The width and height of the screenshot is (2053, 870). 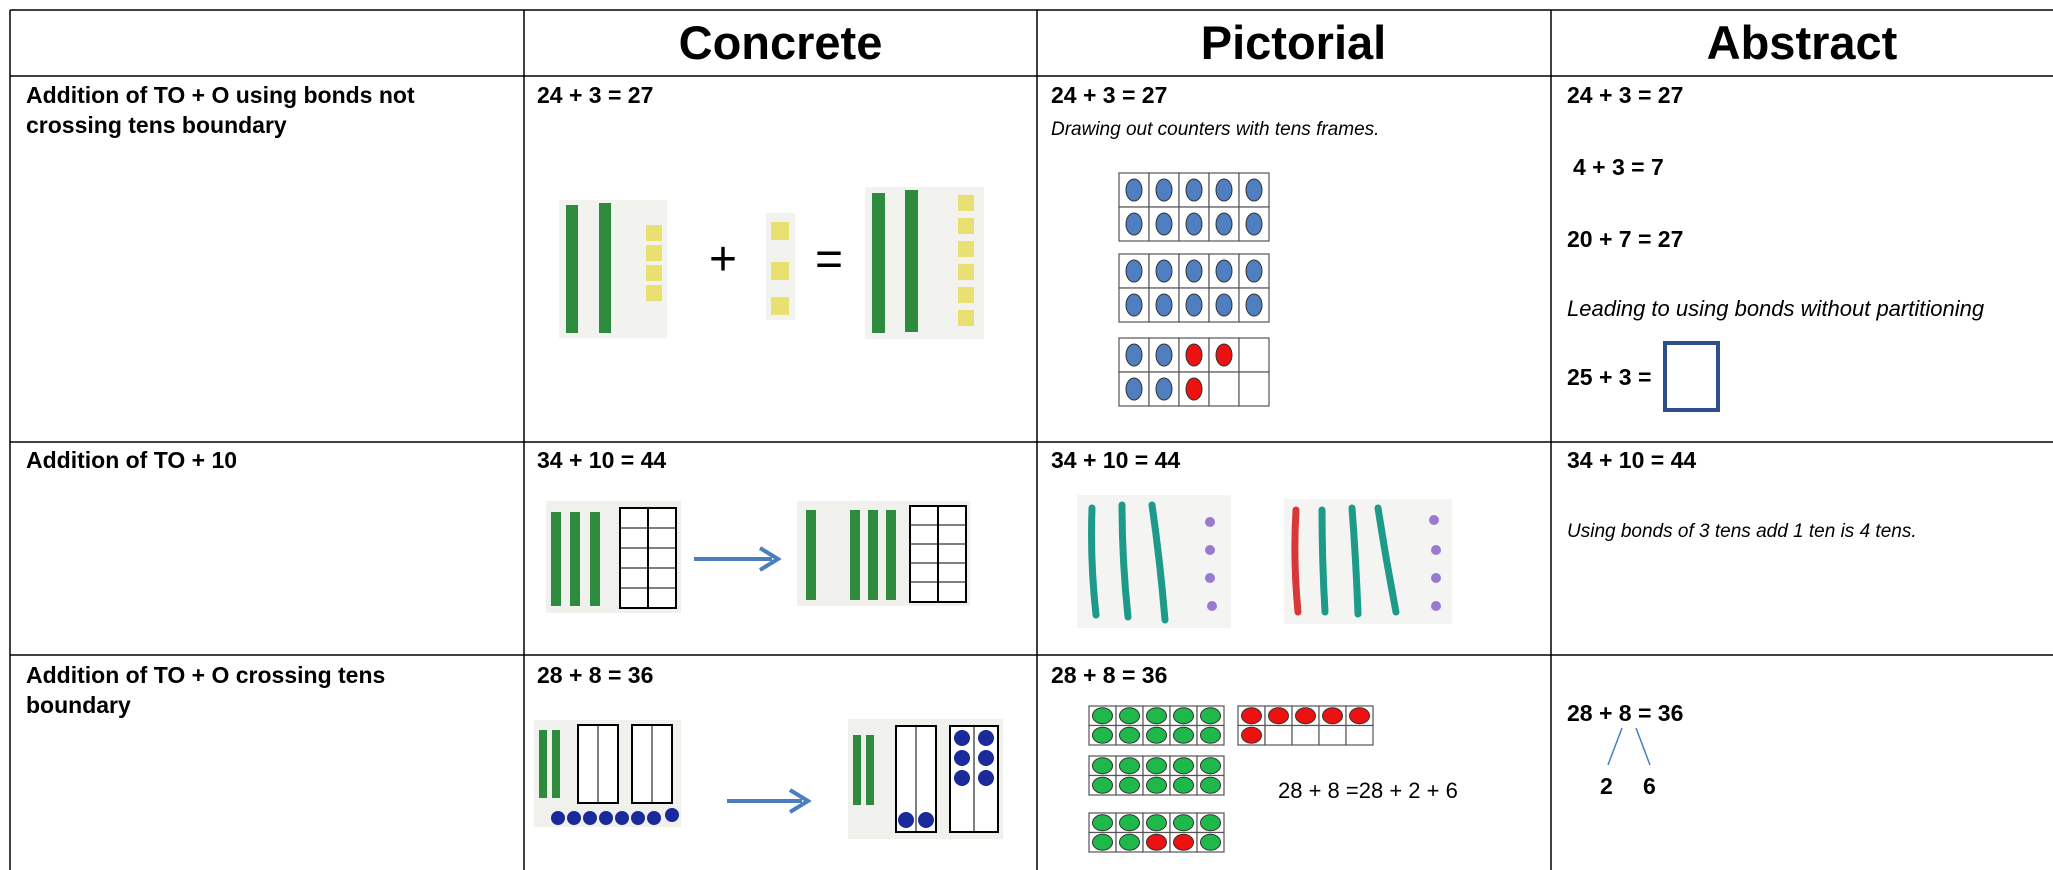 What do you see at coordinates (780, 42) in the screenshot?
I see `column-header: Concrete` at bounding box center [780, 42].